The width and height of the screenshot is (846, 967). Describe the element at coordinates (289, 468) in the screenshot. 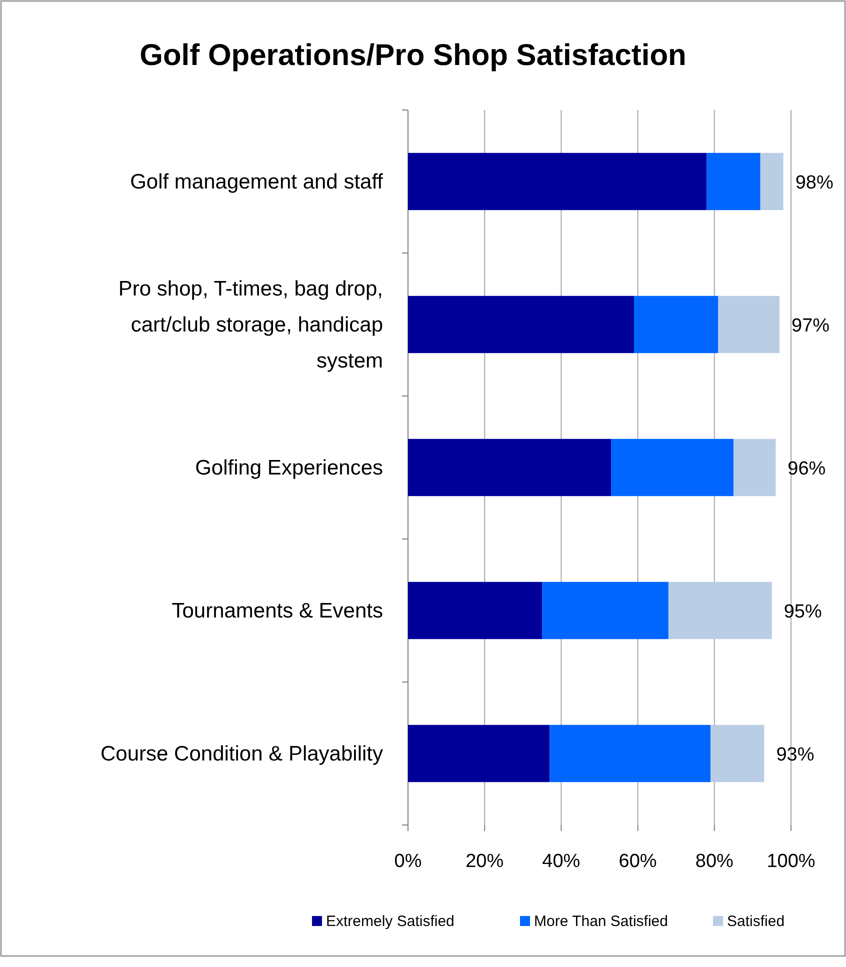

I see `y-tick-label: Golfing Experiences` at that location.